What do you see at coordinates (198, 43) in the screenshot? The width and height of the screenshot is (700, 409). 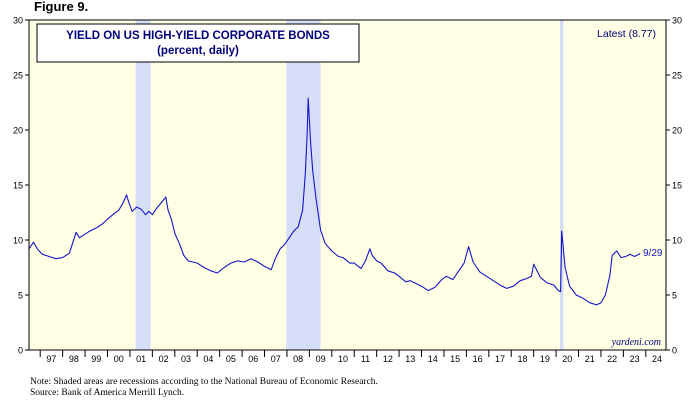 I see `title-box` at bounding box center [198, 43].